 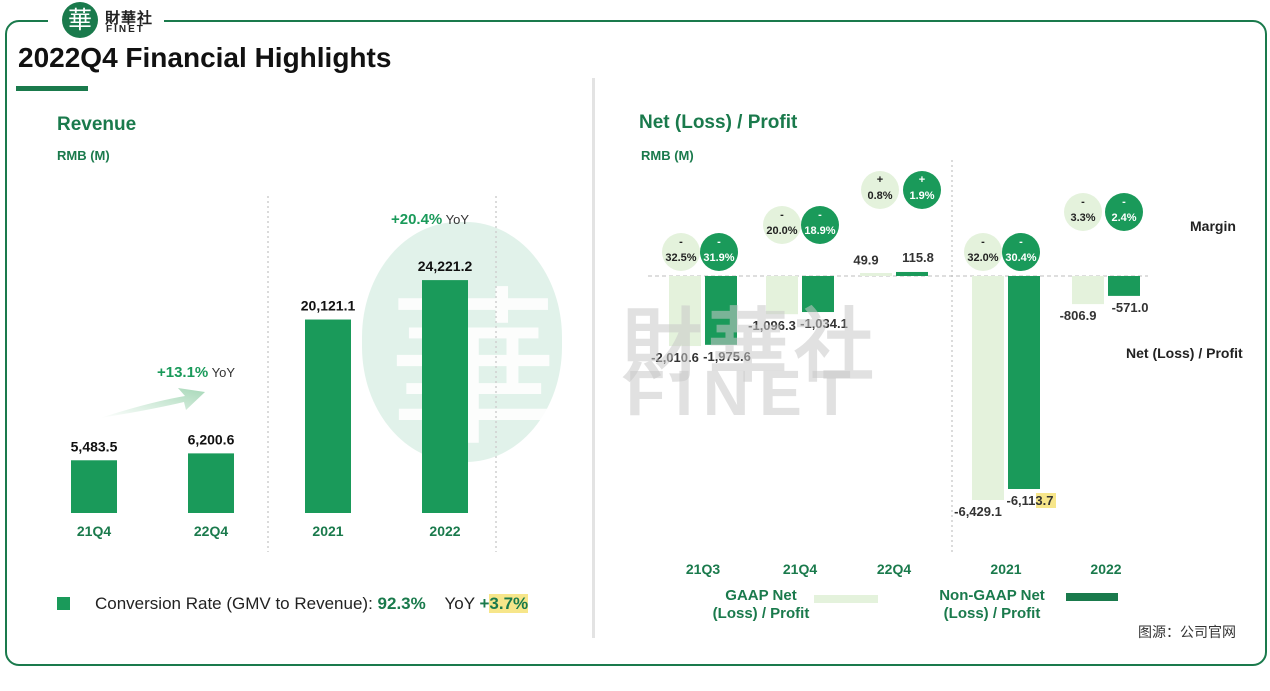 What do you see at coordinates (1130, 307) in the screenshot?
I see `net-value-nongaap-2022: -571.0` at bounding box center [1130, 307].